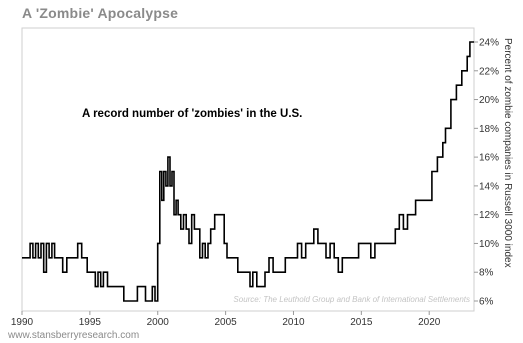 The height and width of the screenshot is (343, 523). What do you see at coordinates (22, 322) in the screenshot?
I see `x-tick-label: 1990` at bounding box center [22, 322].